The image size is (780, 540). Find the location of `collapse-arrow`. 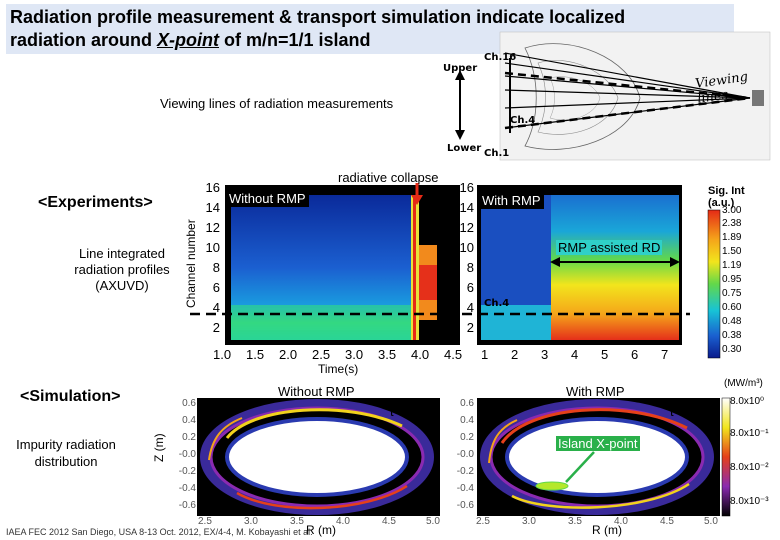

collapse-arrow is located at coordinates (417, 194).